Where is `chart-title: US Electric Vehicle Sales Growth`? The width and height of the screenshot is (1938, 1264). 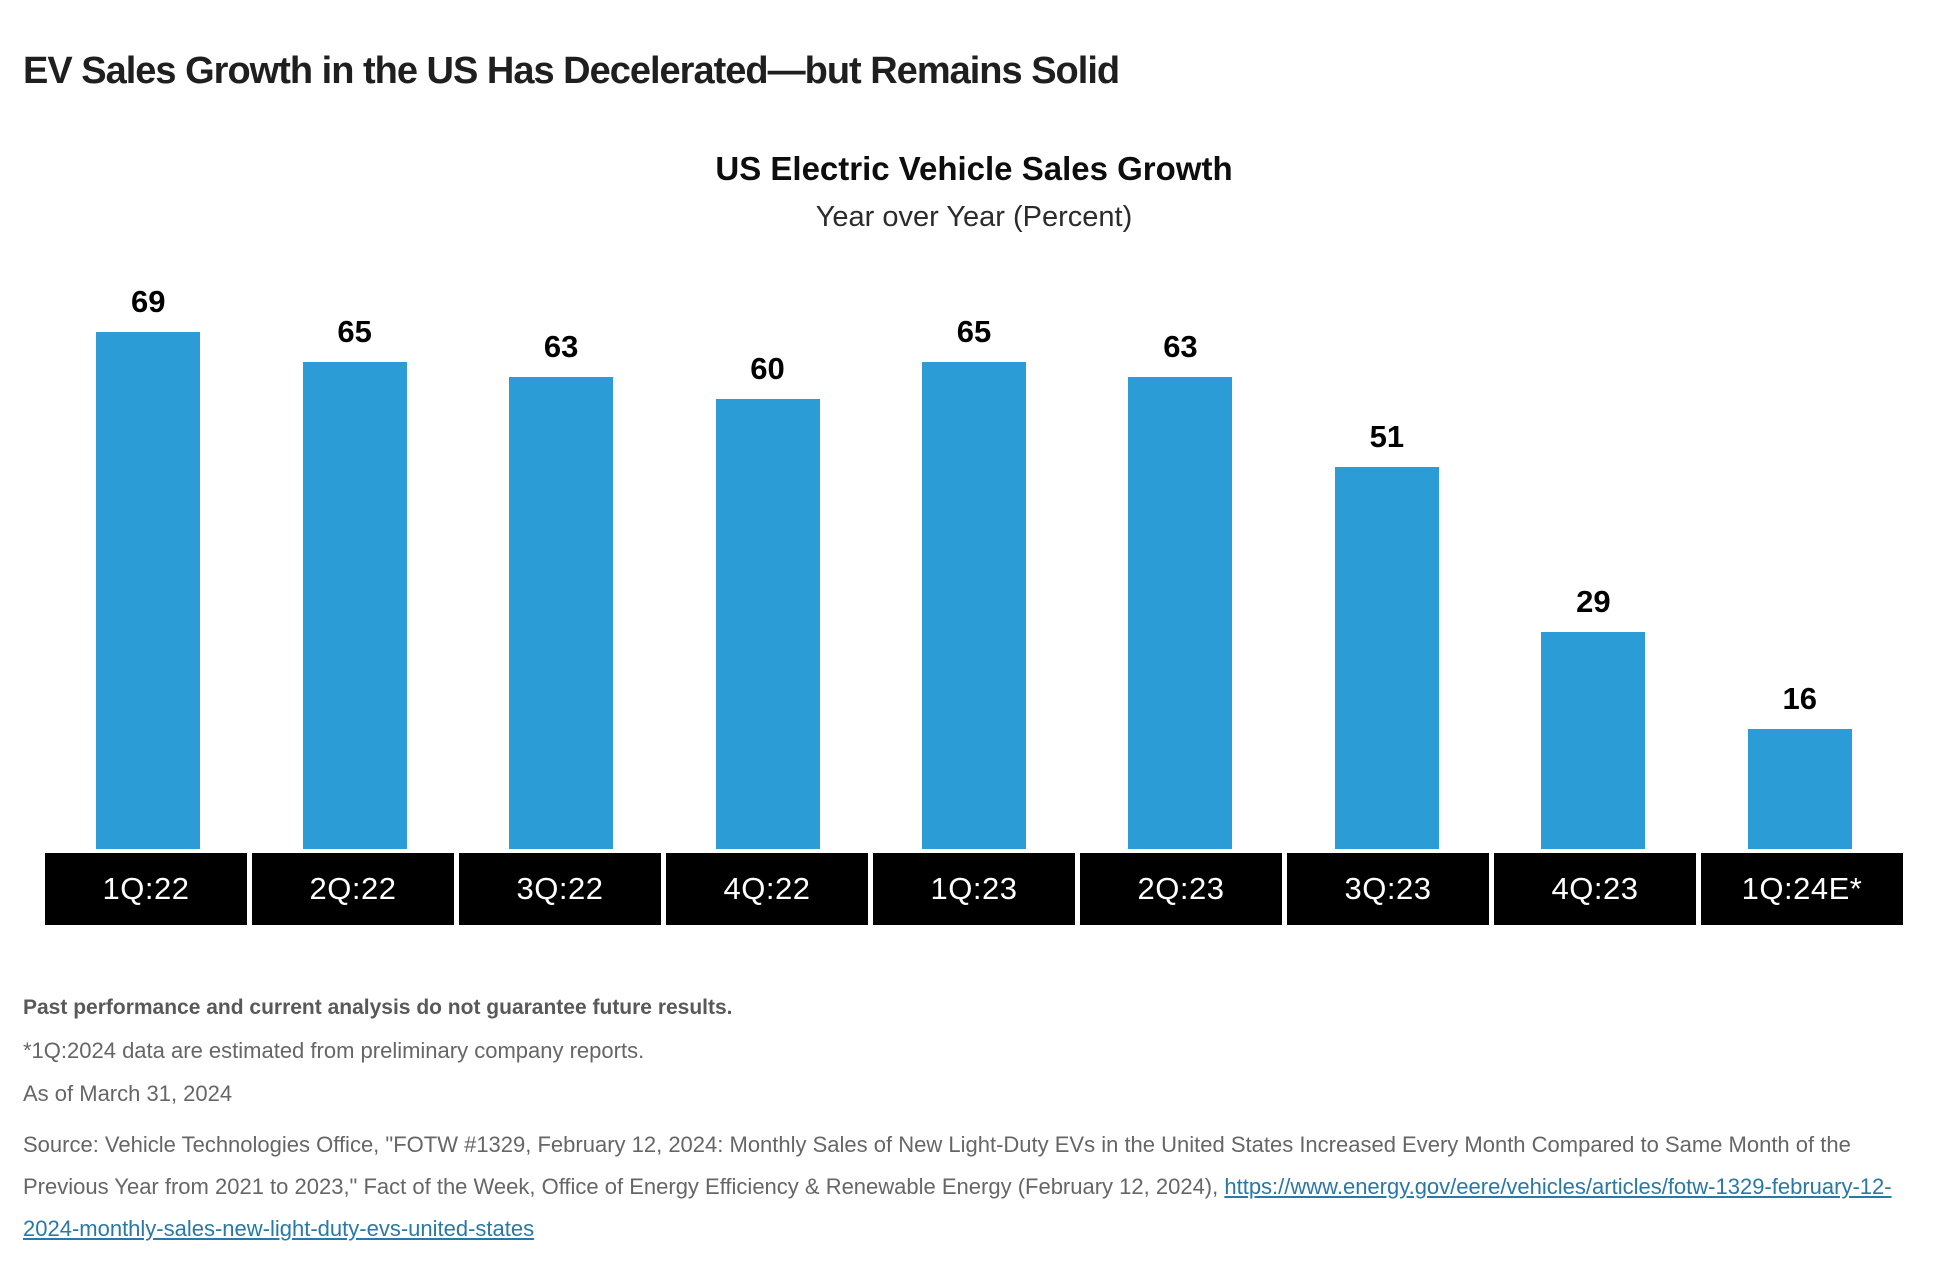 chart-title: US Electric Vehicle Sales Growth is located at coordinates (974, 168).